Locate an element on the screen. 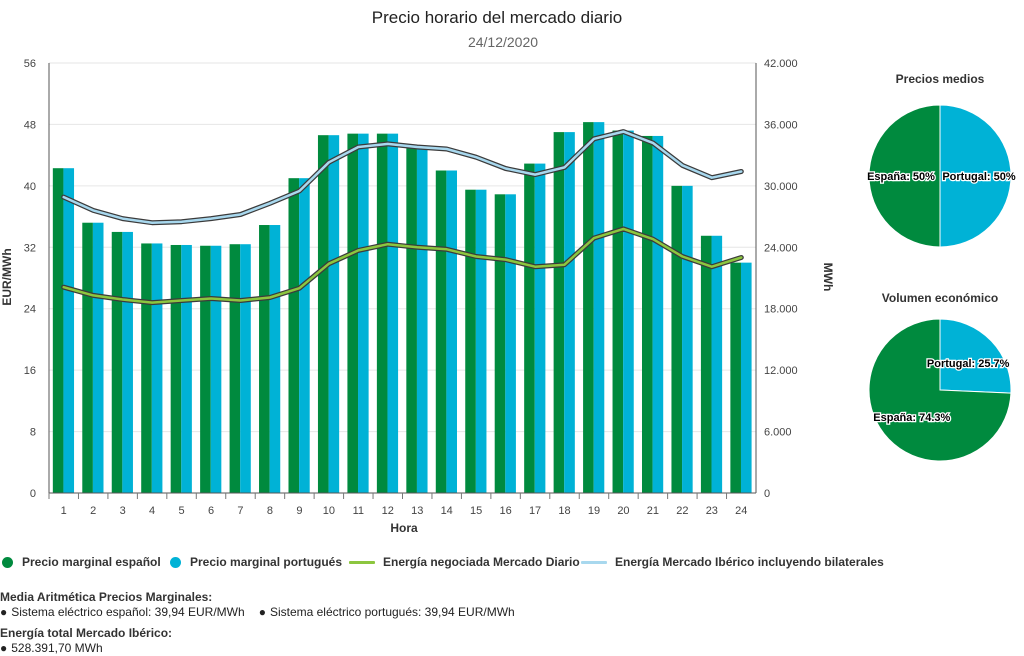 The width and height of the screenshot is (1024, 656). x-tick-label: 4 is located at coordinates (152, 511).